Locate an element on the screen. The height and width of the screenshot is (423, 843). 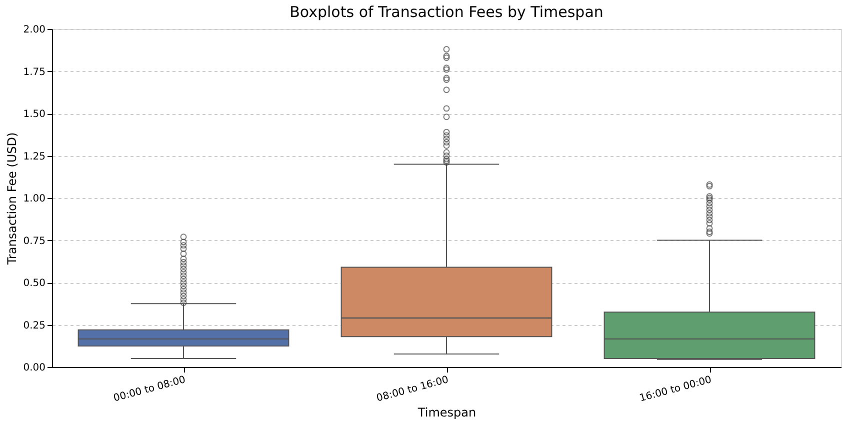
y-tick-label: 1.50 is located at coordinates (34, 114).